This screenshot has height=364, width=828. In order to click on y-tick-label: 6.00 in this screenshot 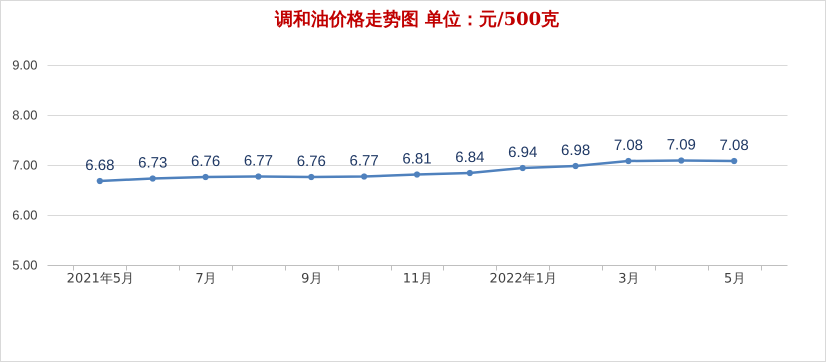, I will do `click(25, 215)`.